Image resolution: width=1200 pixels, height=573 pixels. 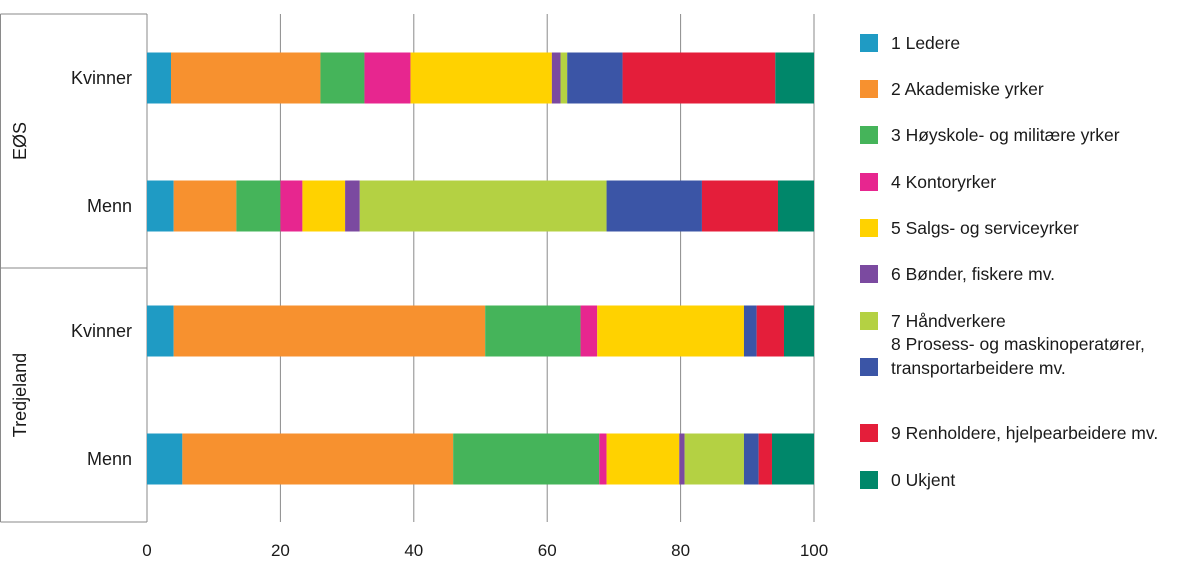 I want to click on x-tick-label: 0, so click(x=146, y=550).